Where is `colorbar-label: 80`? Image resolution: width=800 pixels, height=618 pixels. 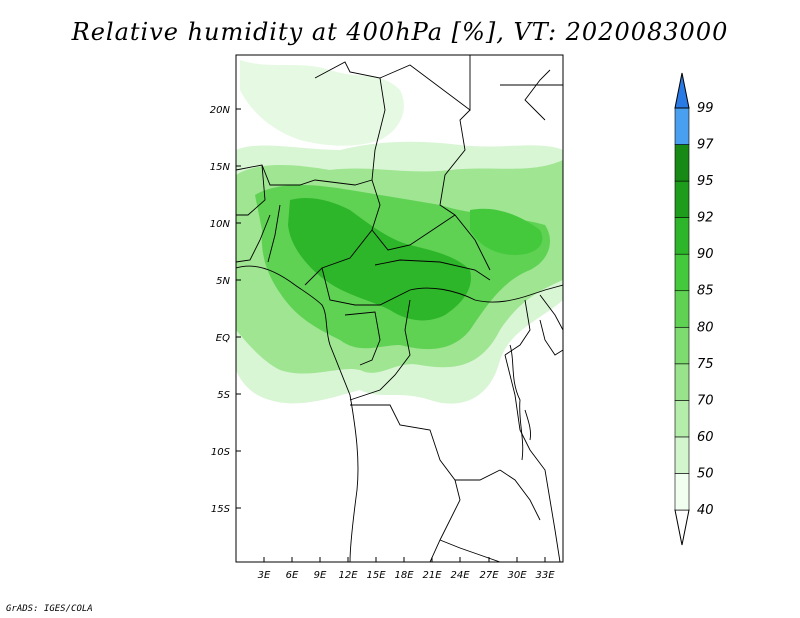
colorbar-label: 80 is located at coordinates (705, 327).